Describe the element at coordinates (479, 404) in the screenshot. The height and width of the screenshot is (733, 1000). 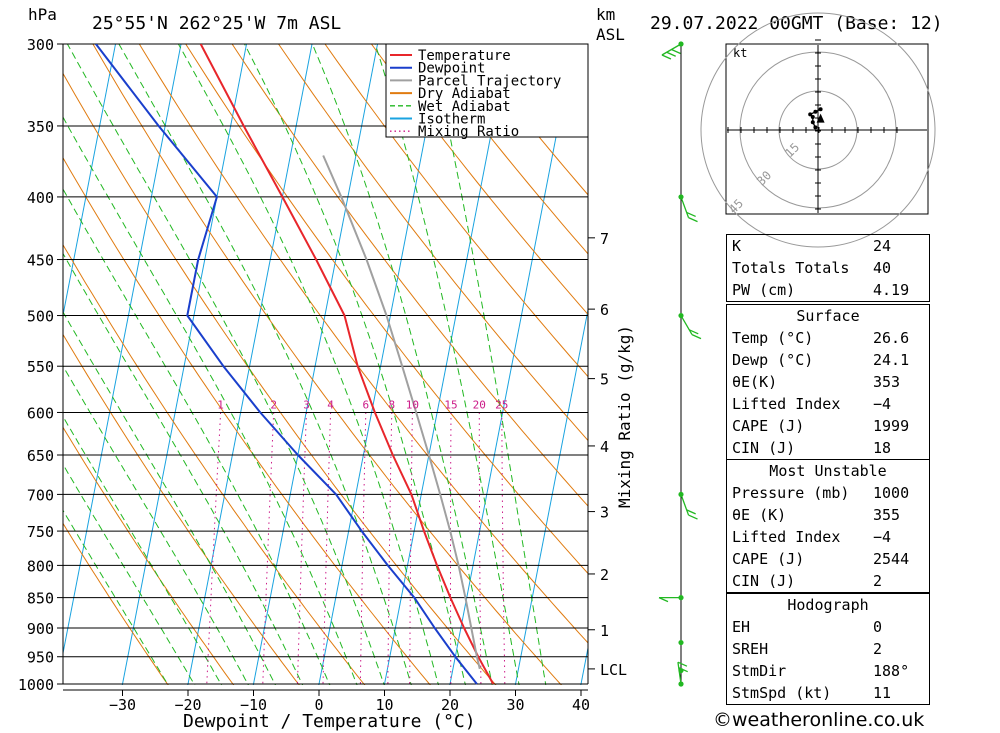
I see `mixing-ratio-label: 20` at that location.